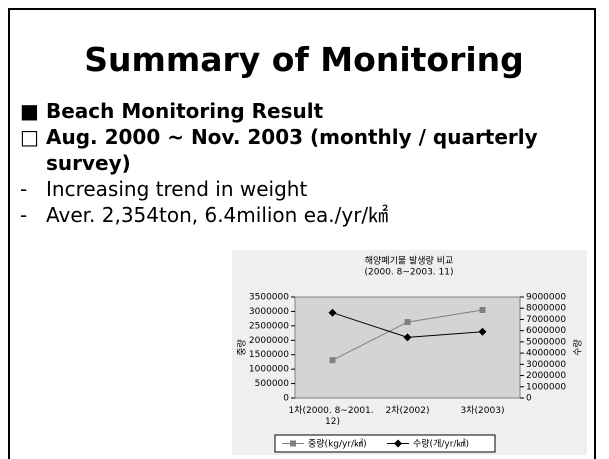 This screenshot has width=609, height=459. What do you see at coordinates (546, 365) in the screenshot?
I see `y2-tick-label: 3000000` at bounding box center [546, 365].